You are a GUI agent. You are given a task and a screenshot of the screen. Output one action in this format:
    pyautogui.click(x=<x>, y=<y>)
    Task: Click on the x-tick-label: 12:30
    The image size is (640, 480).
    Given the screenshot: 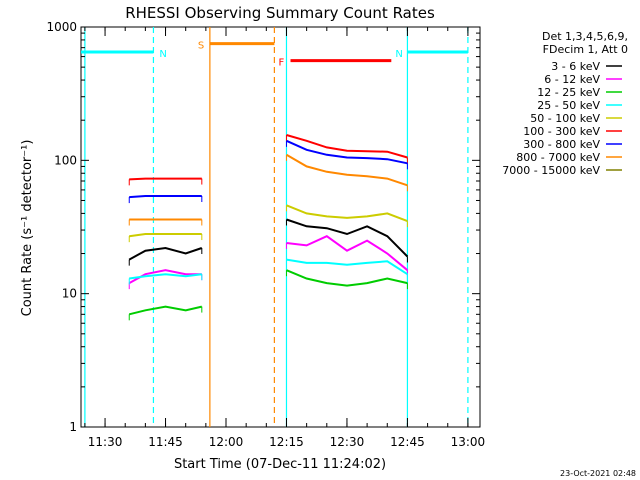 What is the action you would take?
    pyautogui.click(x=347, y=442)
    